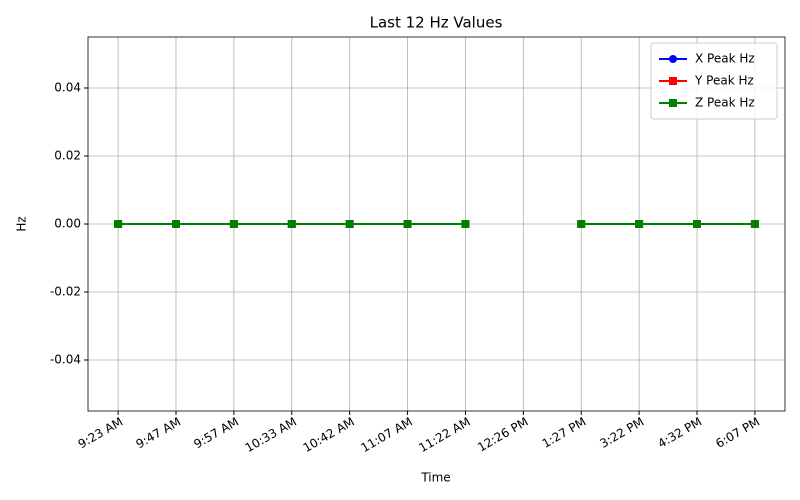 The width and height of the screenshot is (800, 500). What do you see at coordinates (67, 88) in the screenshot?
I see `y-tick-label: 0.04` at bounding box center [67, 88].